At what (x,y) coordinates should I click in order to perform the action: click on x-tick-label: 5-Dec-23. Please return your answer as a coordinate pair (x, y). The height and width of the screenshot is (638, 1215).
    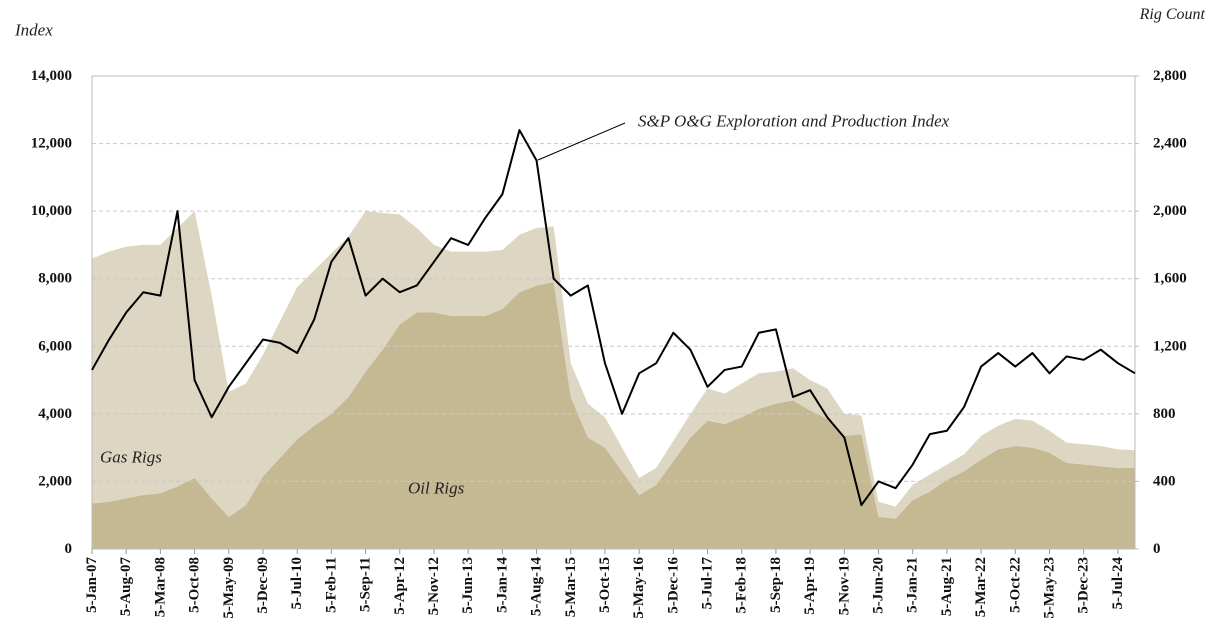
    Looking at the image, I should click on (1084, 585).